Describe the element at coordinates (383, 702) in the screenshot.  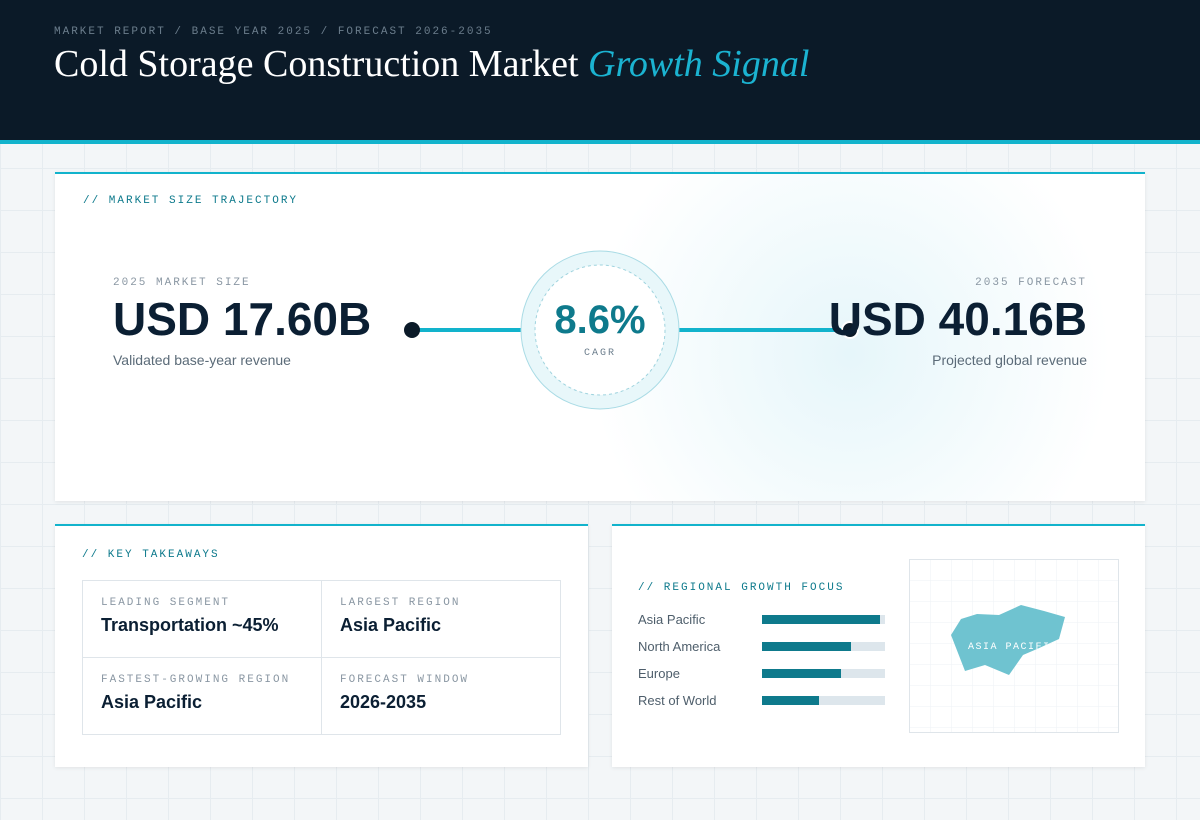
I see `takeaway-value: 2026-2035` at that location.